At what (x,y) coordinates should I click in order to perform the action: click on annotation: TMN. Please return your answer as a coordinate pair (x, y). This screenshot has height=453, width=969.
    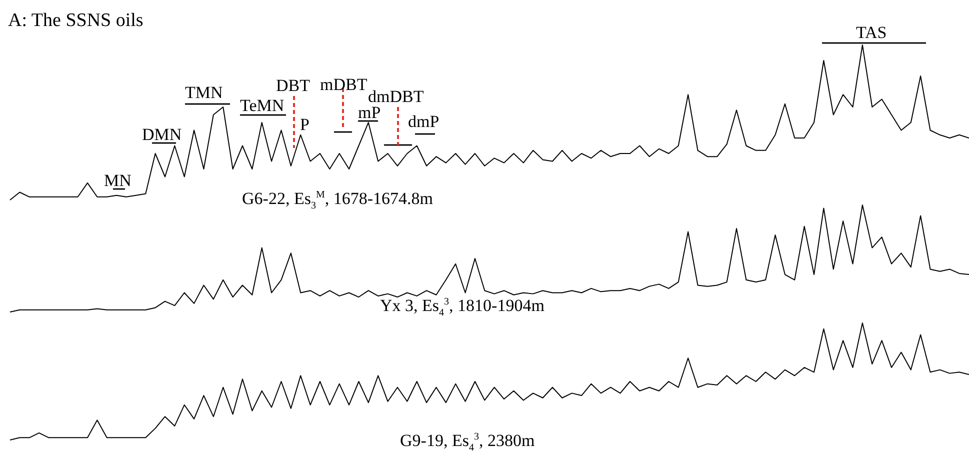
    Looking at the image, I should click on (204, 92).